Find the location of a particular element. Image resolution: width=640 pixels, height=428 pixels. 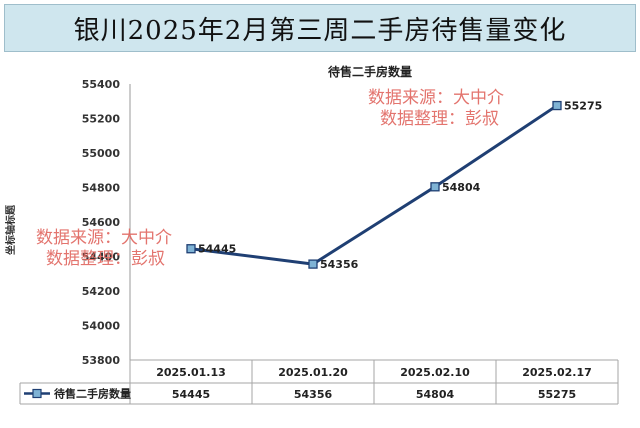

y-axis-title: 坐标轴标题 is located at coordinates (10, 229).